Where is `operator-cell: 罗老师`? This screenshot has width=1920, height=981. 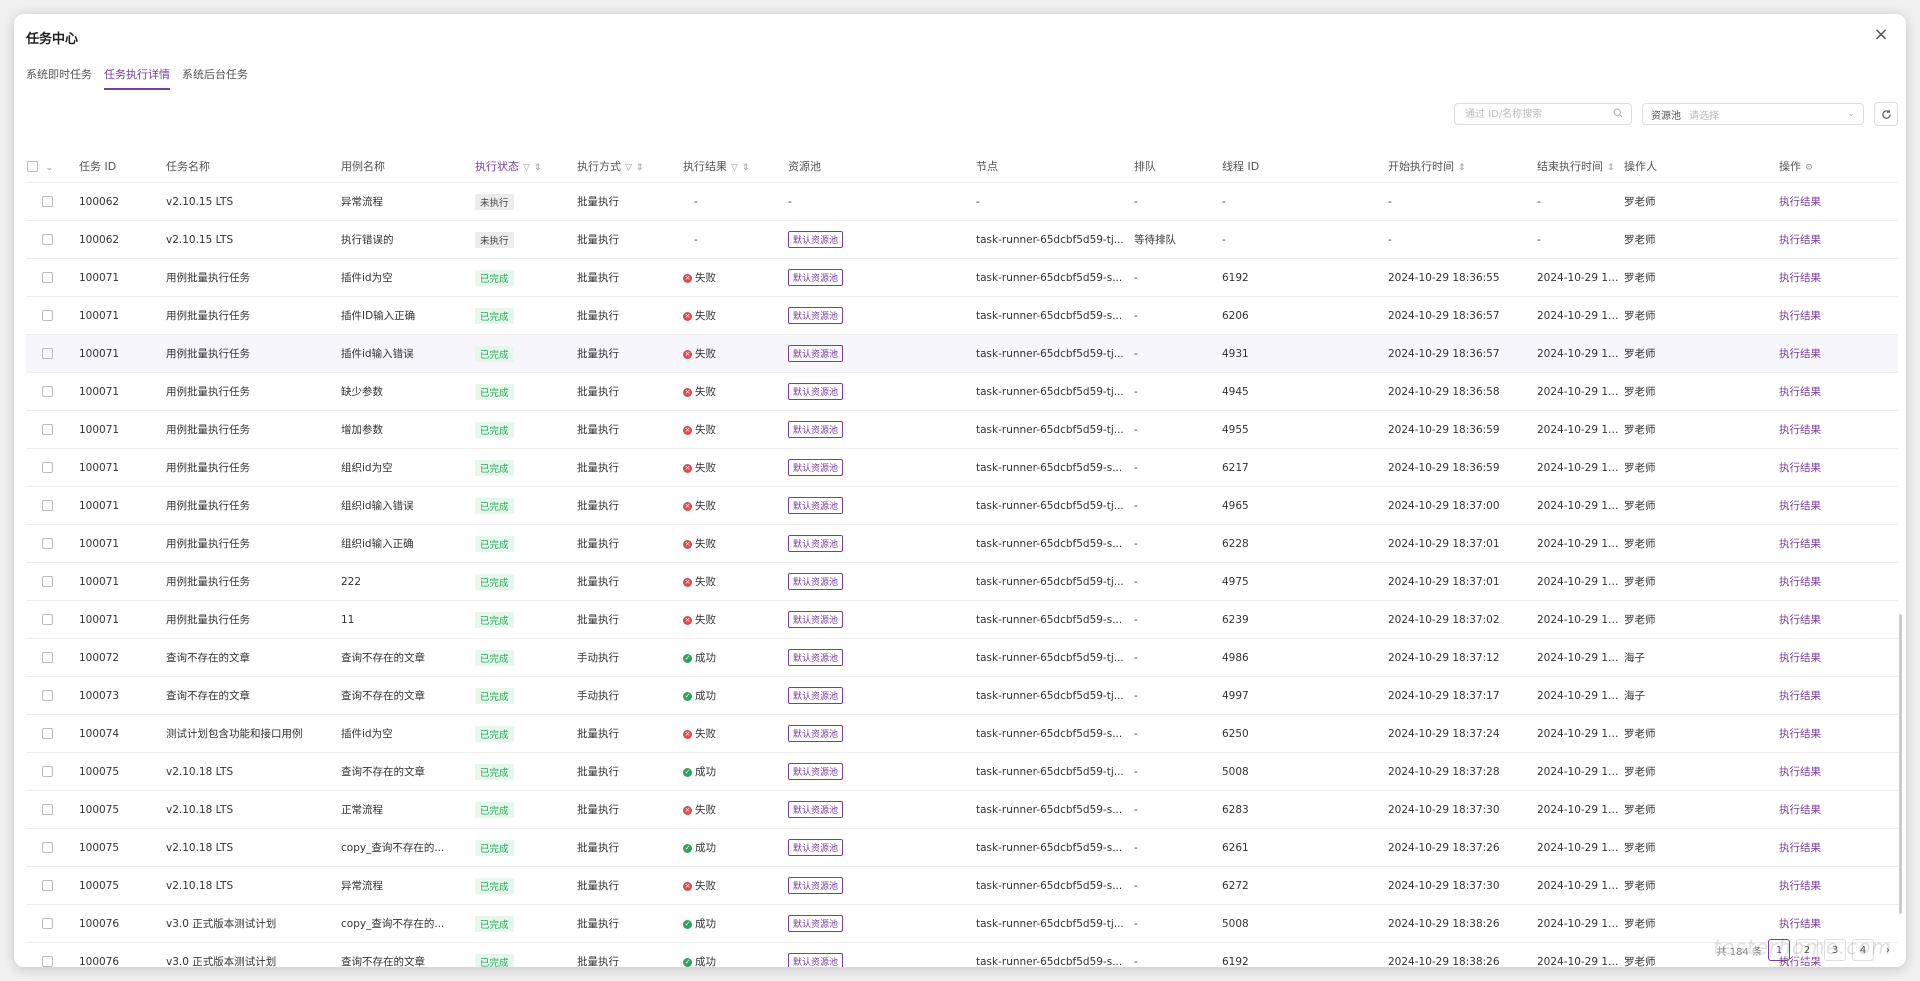 operator-cell: 罗老师 is located at coordinates (1700, 467).